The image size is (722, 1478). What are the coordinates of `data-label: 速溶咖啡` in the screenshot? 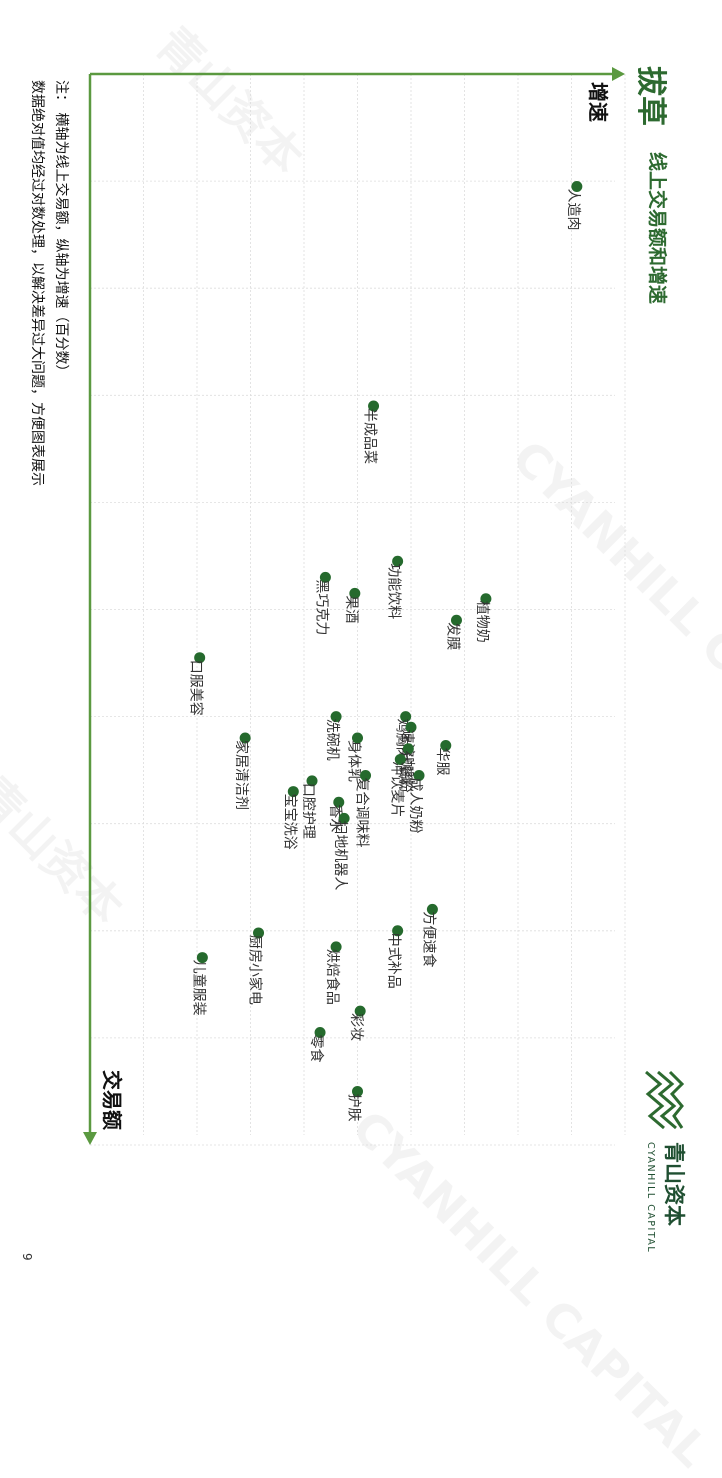 It's located at (407, 757).